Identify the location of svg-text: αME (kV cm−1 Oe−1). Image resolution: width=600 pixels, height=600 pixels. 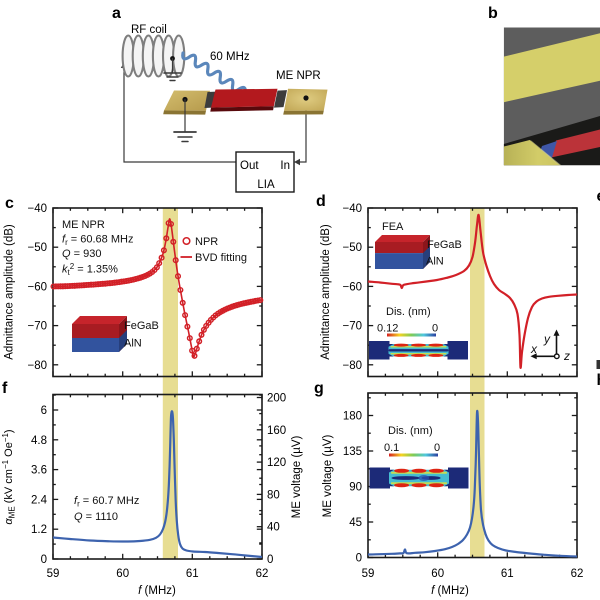
(9, 476).